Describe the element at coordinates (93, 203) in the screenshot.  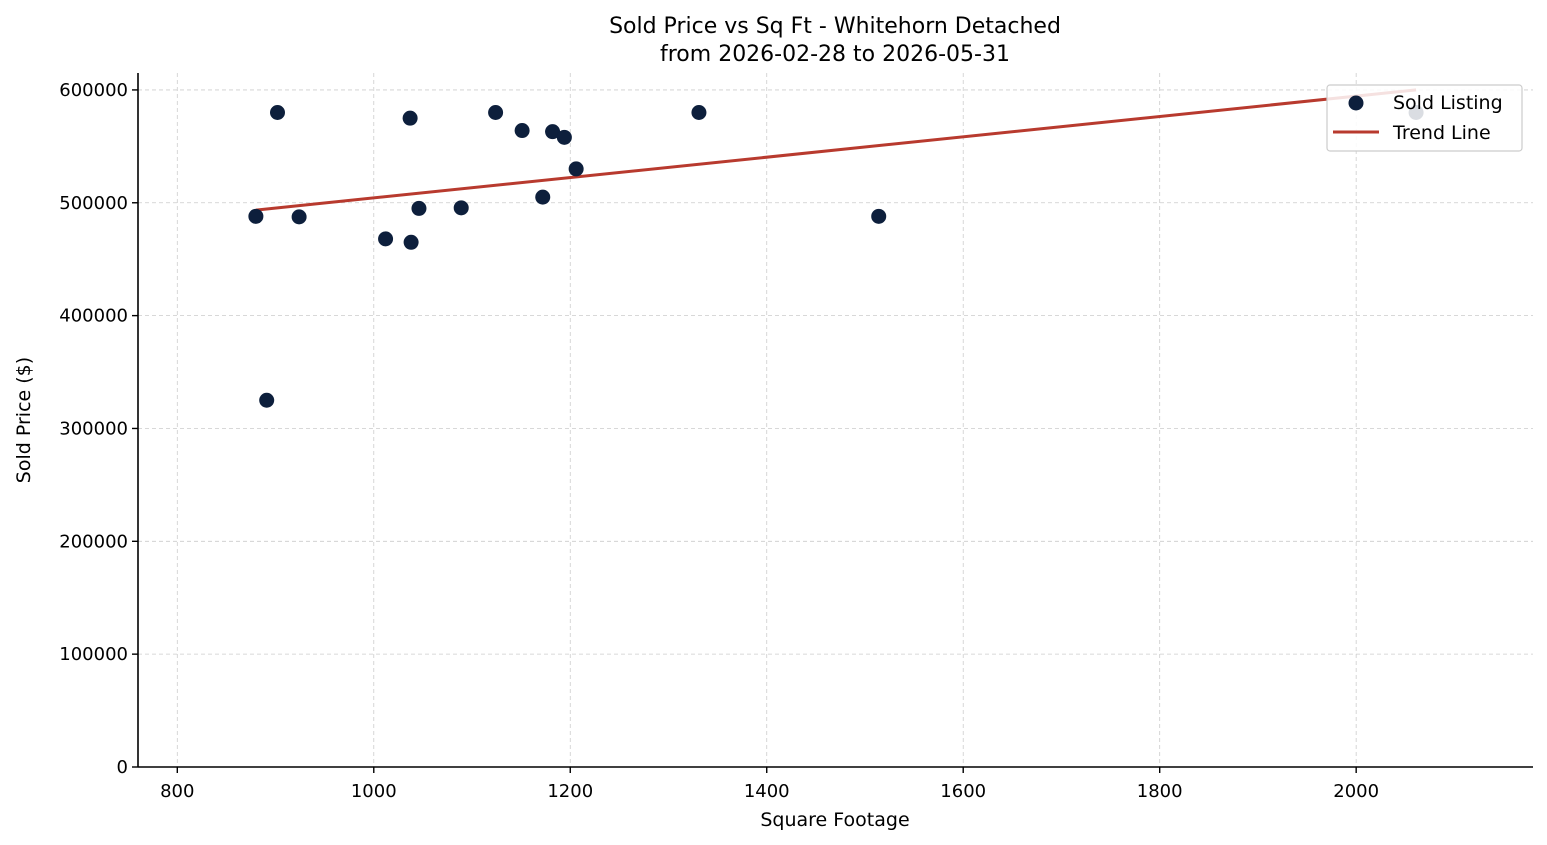
I see `y-tick-label: 500000` at that location.